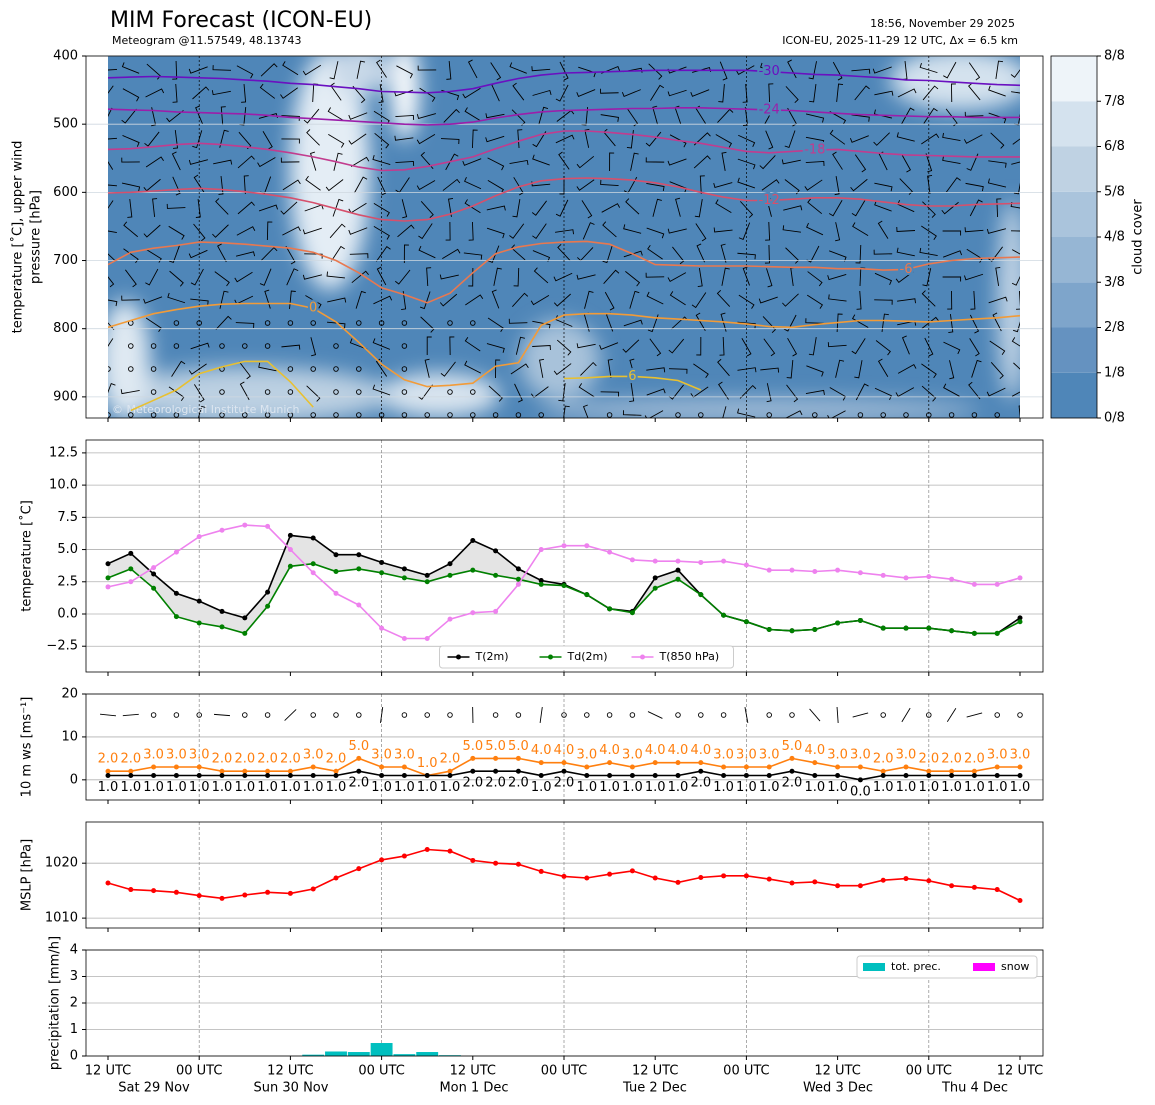  What do you see at coordinates (65, 56) in the screenshot?
I see `y-tick-label: 400` at bounding box center [65, 56].